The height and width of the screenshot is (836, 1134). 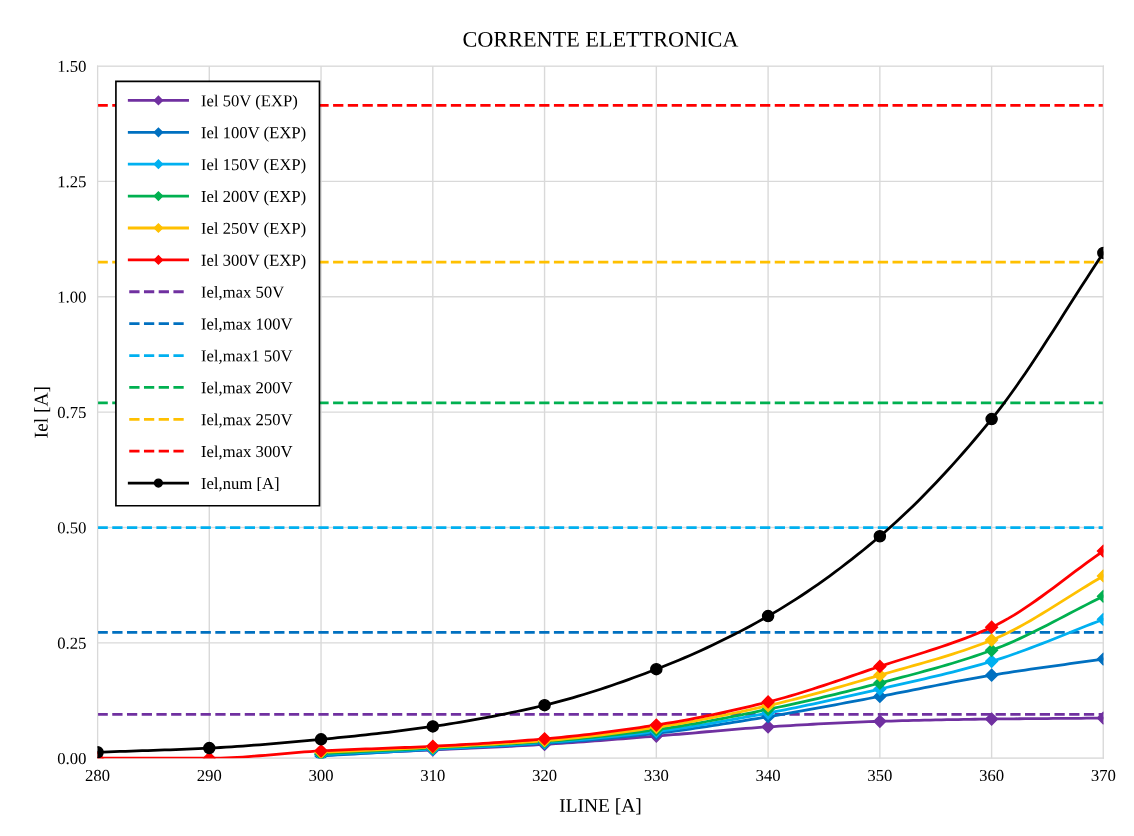 What do you see at coordinates (321, 775) in the screenshot?
I see `x-tick-label: 300` at bounding box center [321, 775].